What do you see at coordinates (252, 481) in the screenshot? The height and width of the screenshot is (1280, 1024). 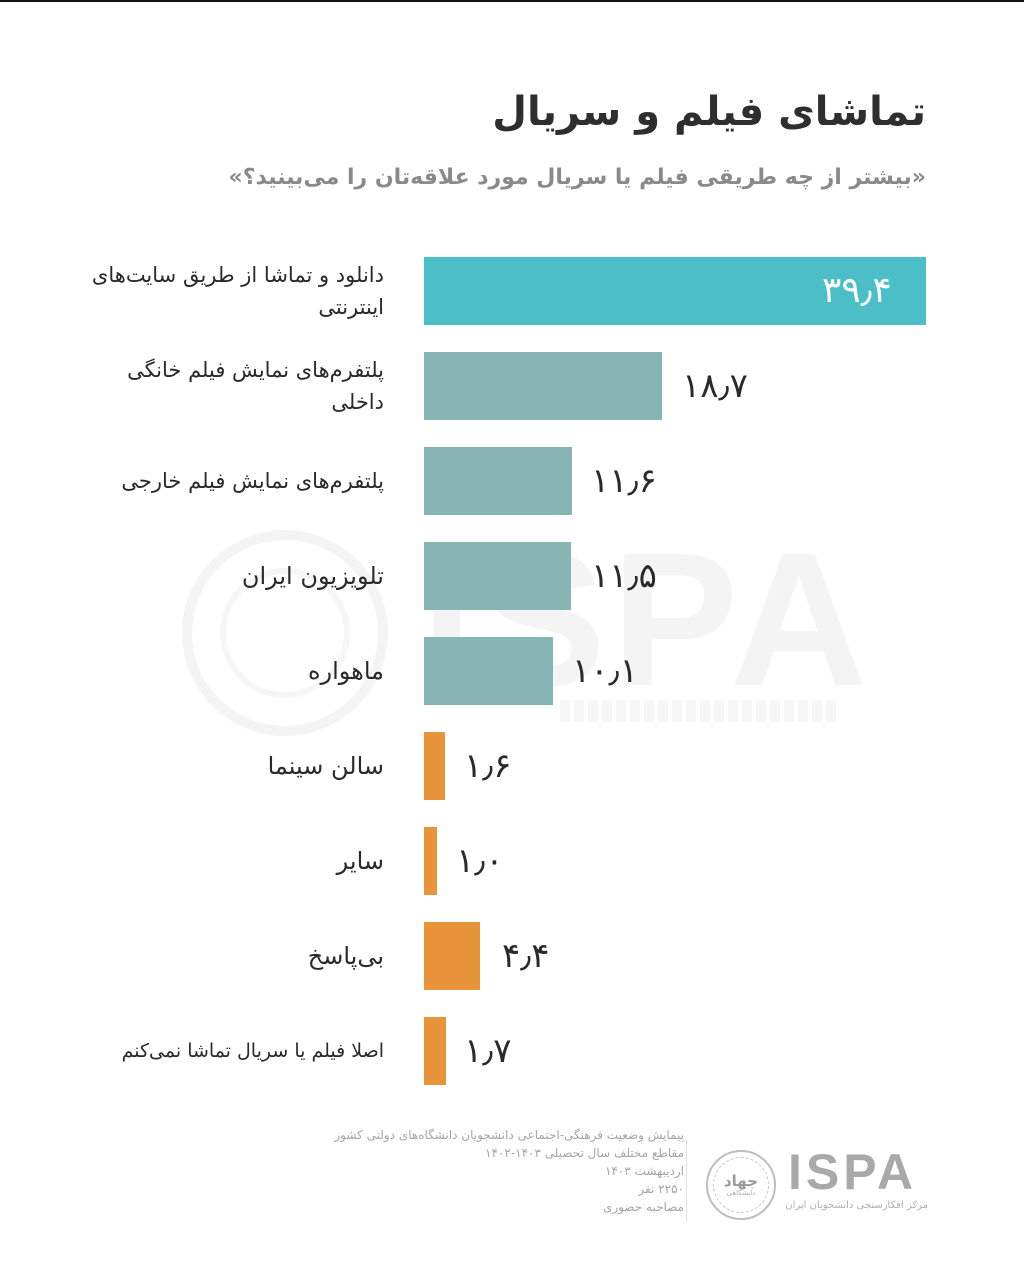 I see `bar-label: پلتفرم‌های نمایش فیلم خارجی` at bounding box center [252, 481].